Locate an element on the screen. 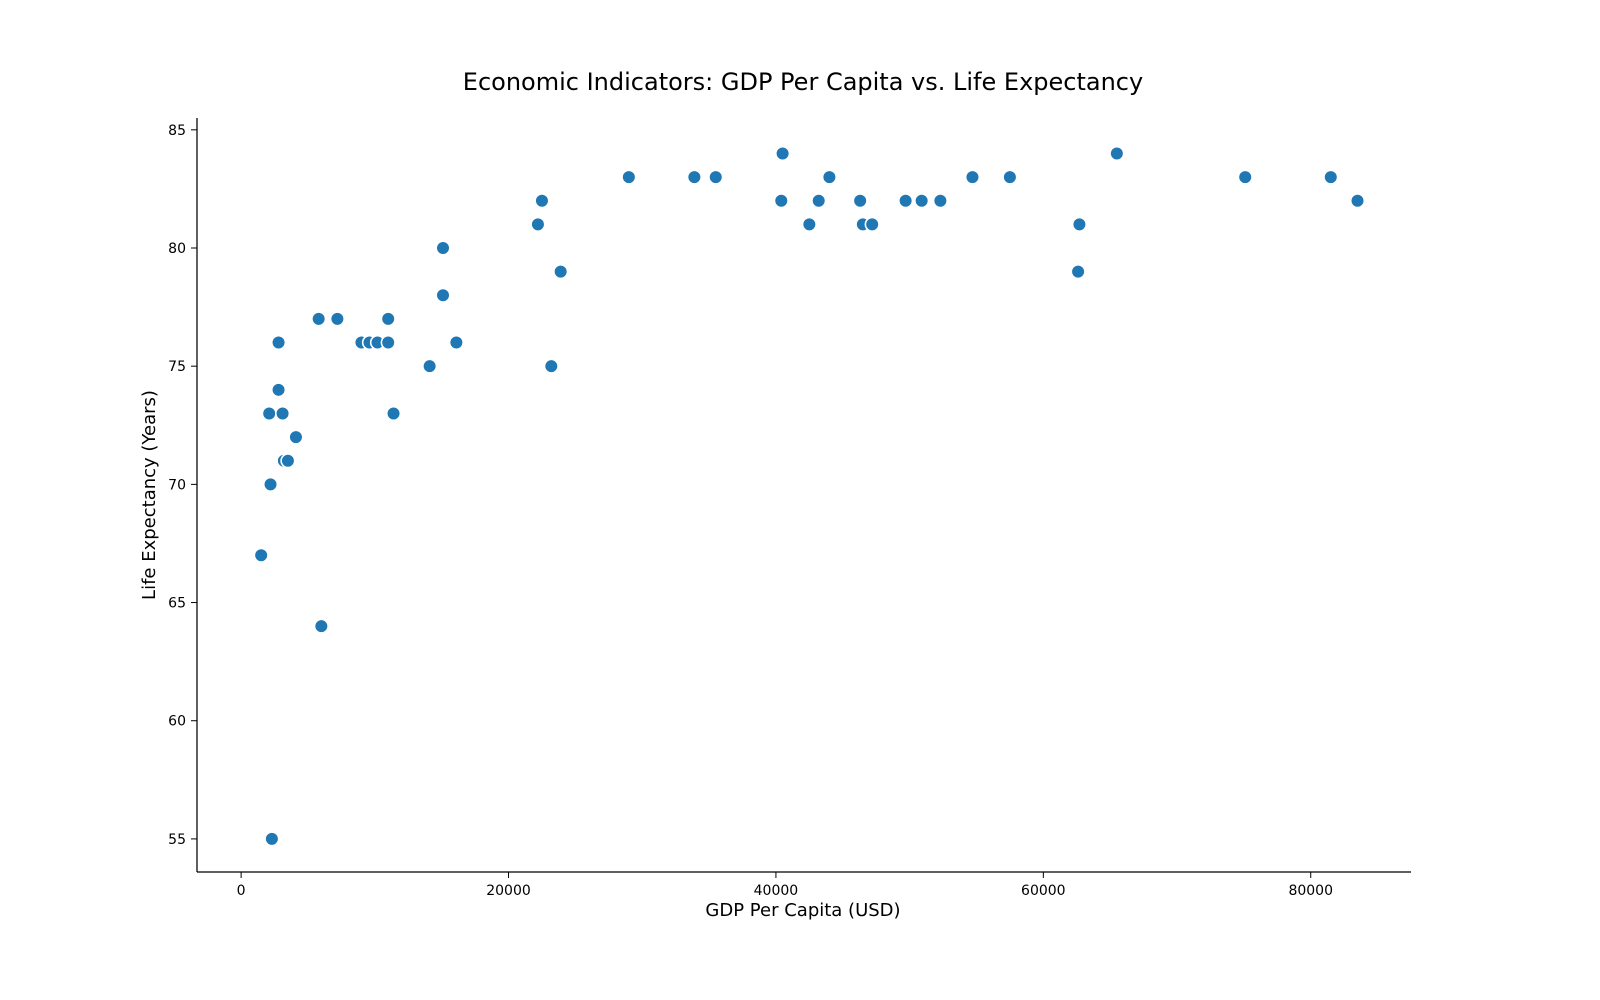 This screenshot has height=1000, width=1600. y-tick-label: 60 is located at coordinates (177, 722).